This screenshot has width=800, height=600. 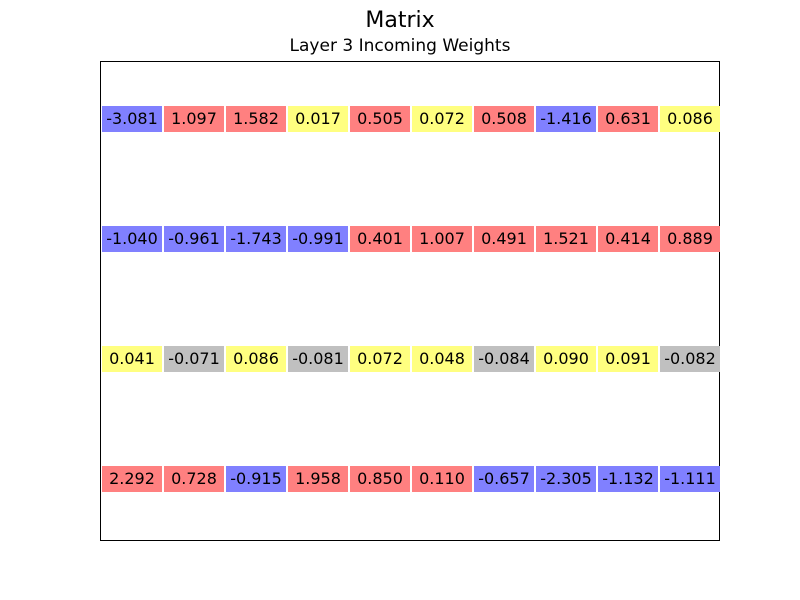 What do you see at coordinates (132, 359) in the screenshot?
I see `matrix-cell: 0.041` at bounding box center [132, 359].